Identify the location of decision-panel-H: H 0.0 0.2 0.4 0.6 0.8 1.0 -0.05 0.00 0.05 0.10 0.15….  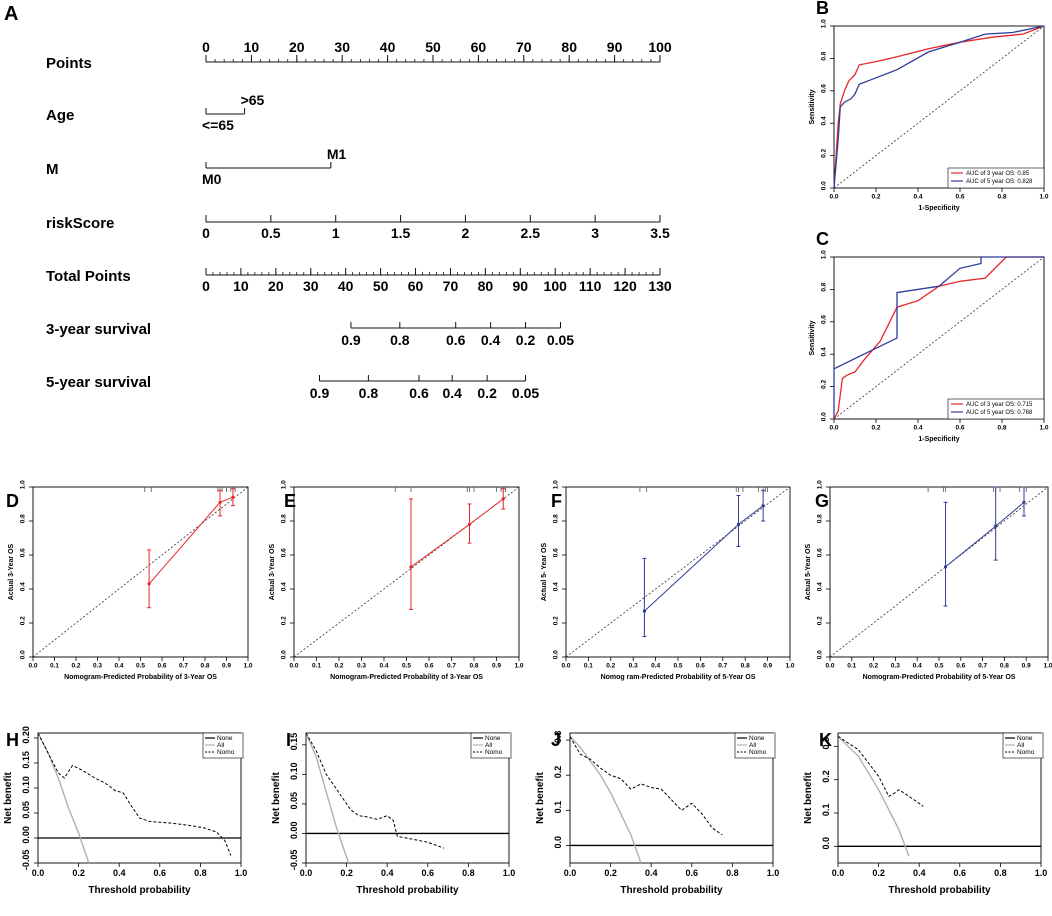
(125, 811).